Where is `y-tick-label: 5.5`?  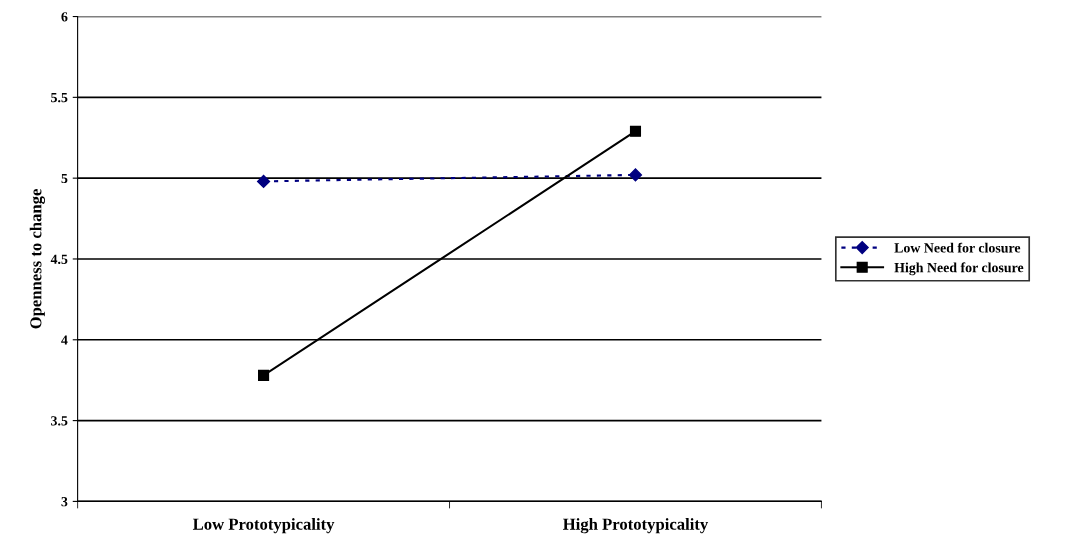
y-tick-label: 5.5 is located at coordinates (59, 98).